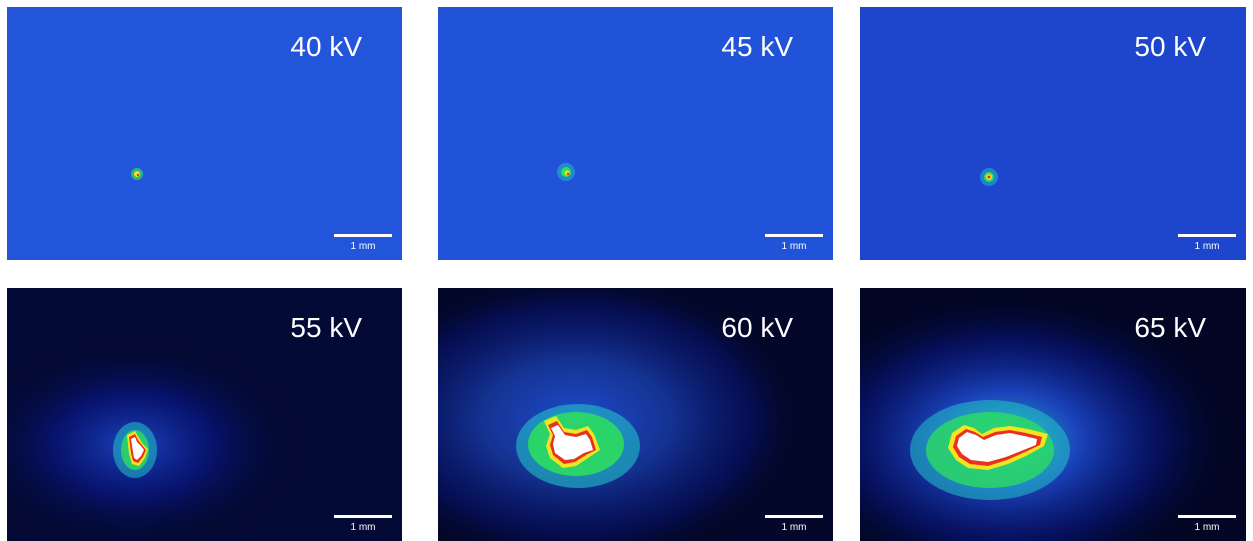  Describe the element at coordinates (1170, 46) in the screenshot. I see `voltage-label: 50 kV` at that location.